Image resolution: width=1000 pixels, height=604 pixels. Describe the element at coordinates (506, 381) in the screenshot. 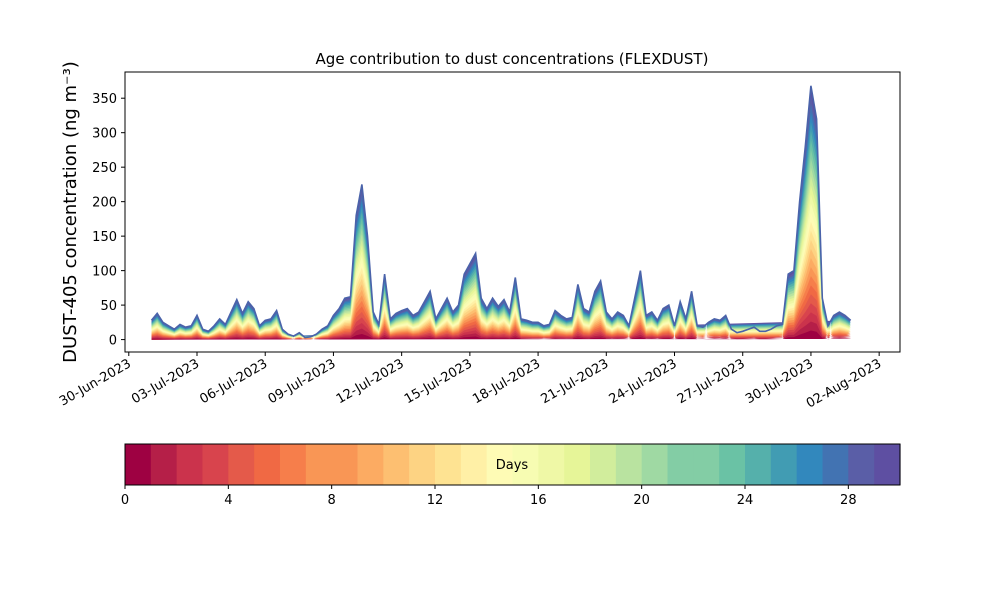

I see `x-tick-label: 18-Jul-2023` at that location.